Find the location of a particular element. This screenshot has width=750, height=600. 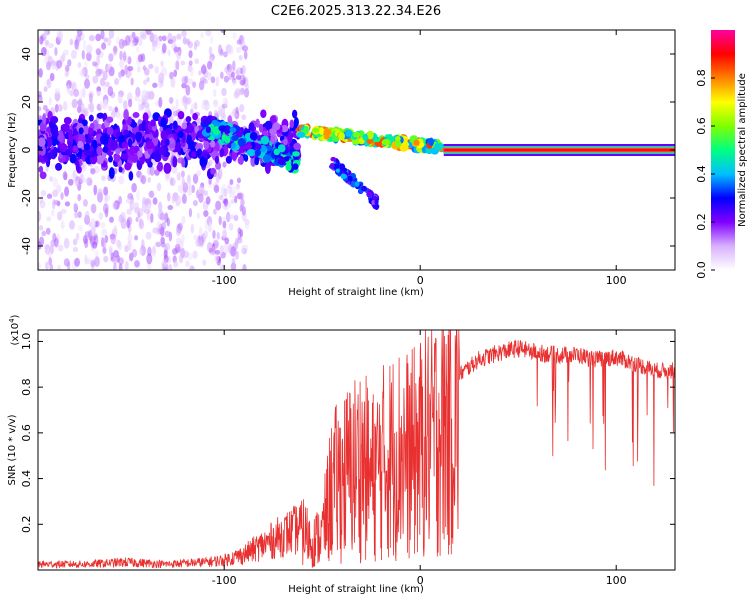

heat-upper-branch-blob is located at coordinates (365, 137).